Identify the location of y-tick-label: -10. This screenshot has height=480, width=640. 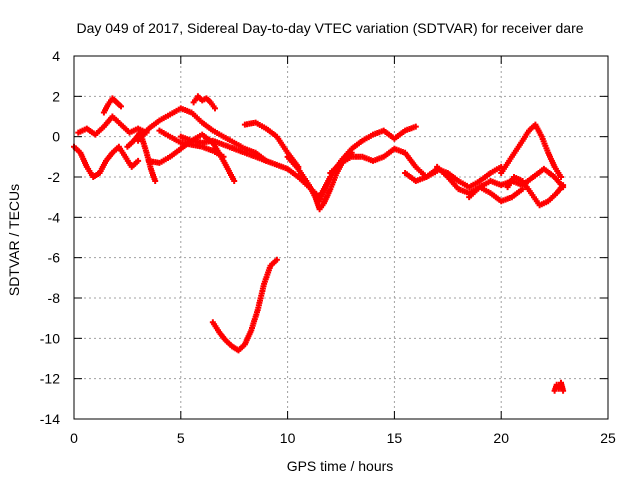
(50, 338).